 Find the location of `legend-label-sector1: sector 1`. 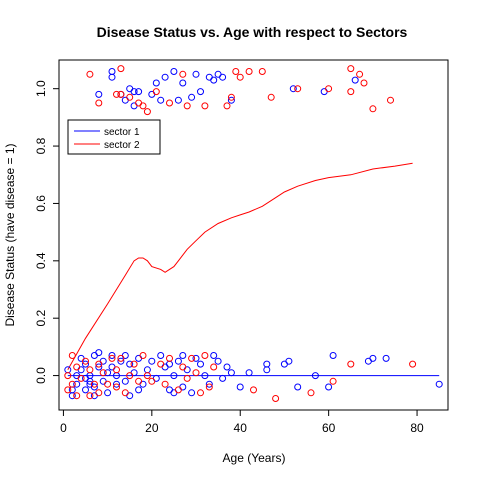

legend-label-sector1: sector 1 is located at coordinates (122, 132).